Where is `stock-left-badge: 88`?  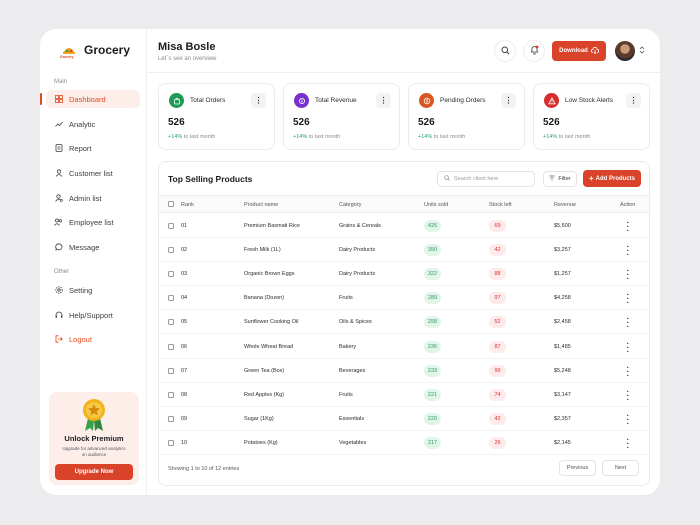
stock-left-badge: 88 is located at coordinates (497, 274).